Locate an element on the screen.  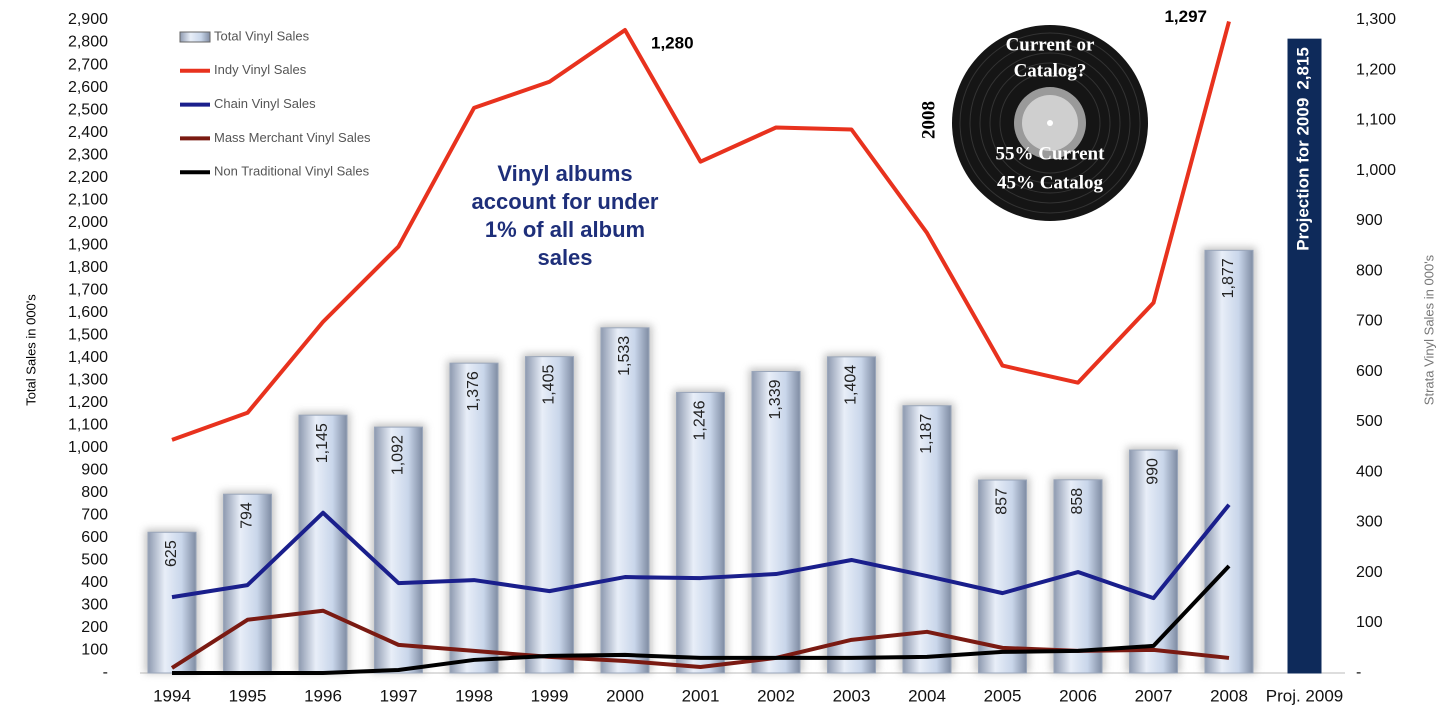
x-tick-label: 2007 is located at coordinates (1154, 695).